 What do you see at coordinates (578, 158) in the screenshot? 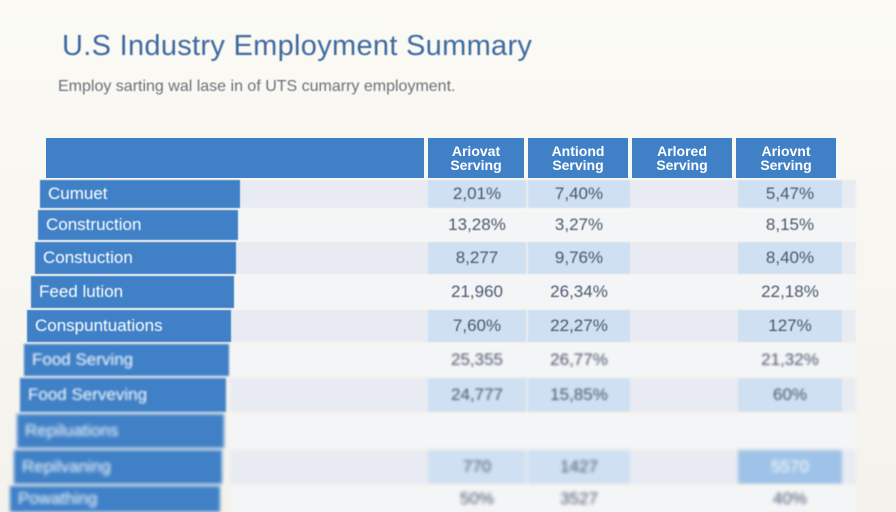
I see `column-header-2: Antiond Serving` at bounding box center [578, 158].